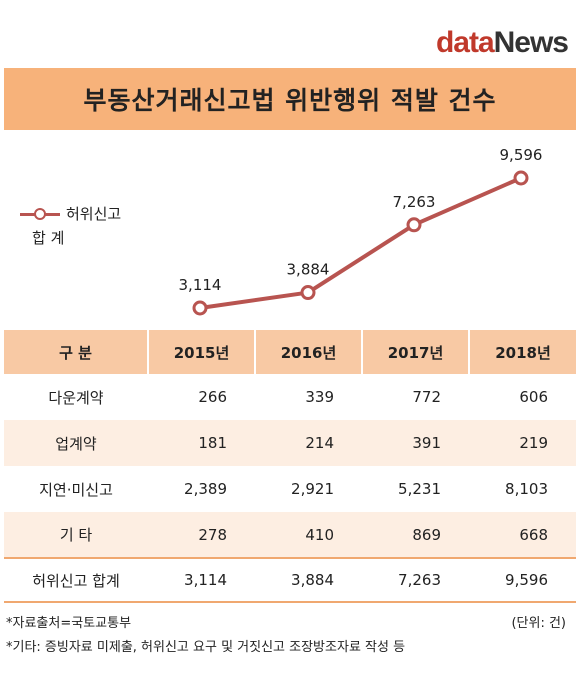 The width and height of the screenshot is (580, 680). What do you see at coordinates (308, 352) in the screenshot?
I see `table-header-cell: 2016년` at bounding box center [308, 352].